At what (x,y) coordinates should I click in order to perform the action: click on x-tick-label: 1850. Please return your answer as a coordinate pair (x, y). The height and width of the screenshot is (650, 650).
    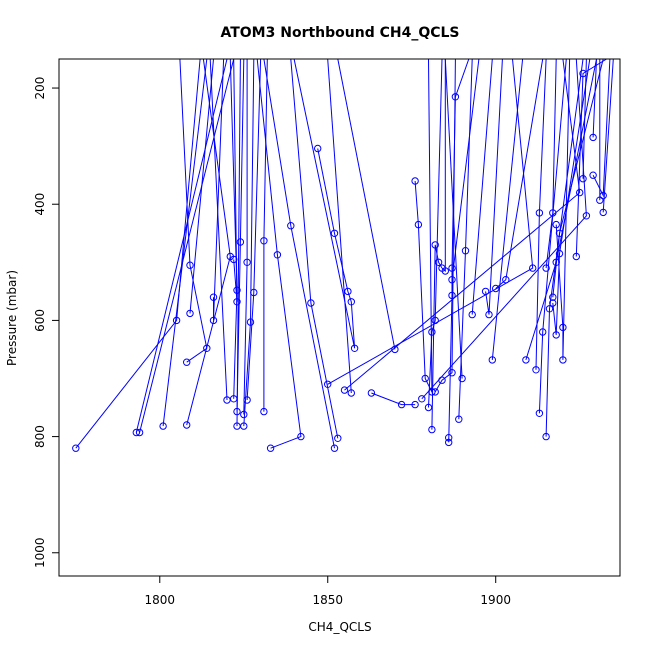
    Looking at the image, I should click on (327, 600).